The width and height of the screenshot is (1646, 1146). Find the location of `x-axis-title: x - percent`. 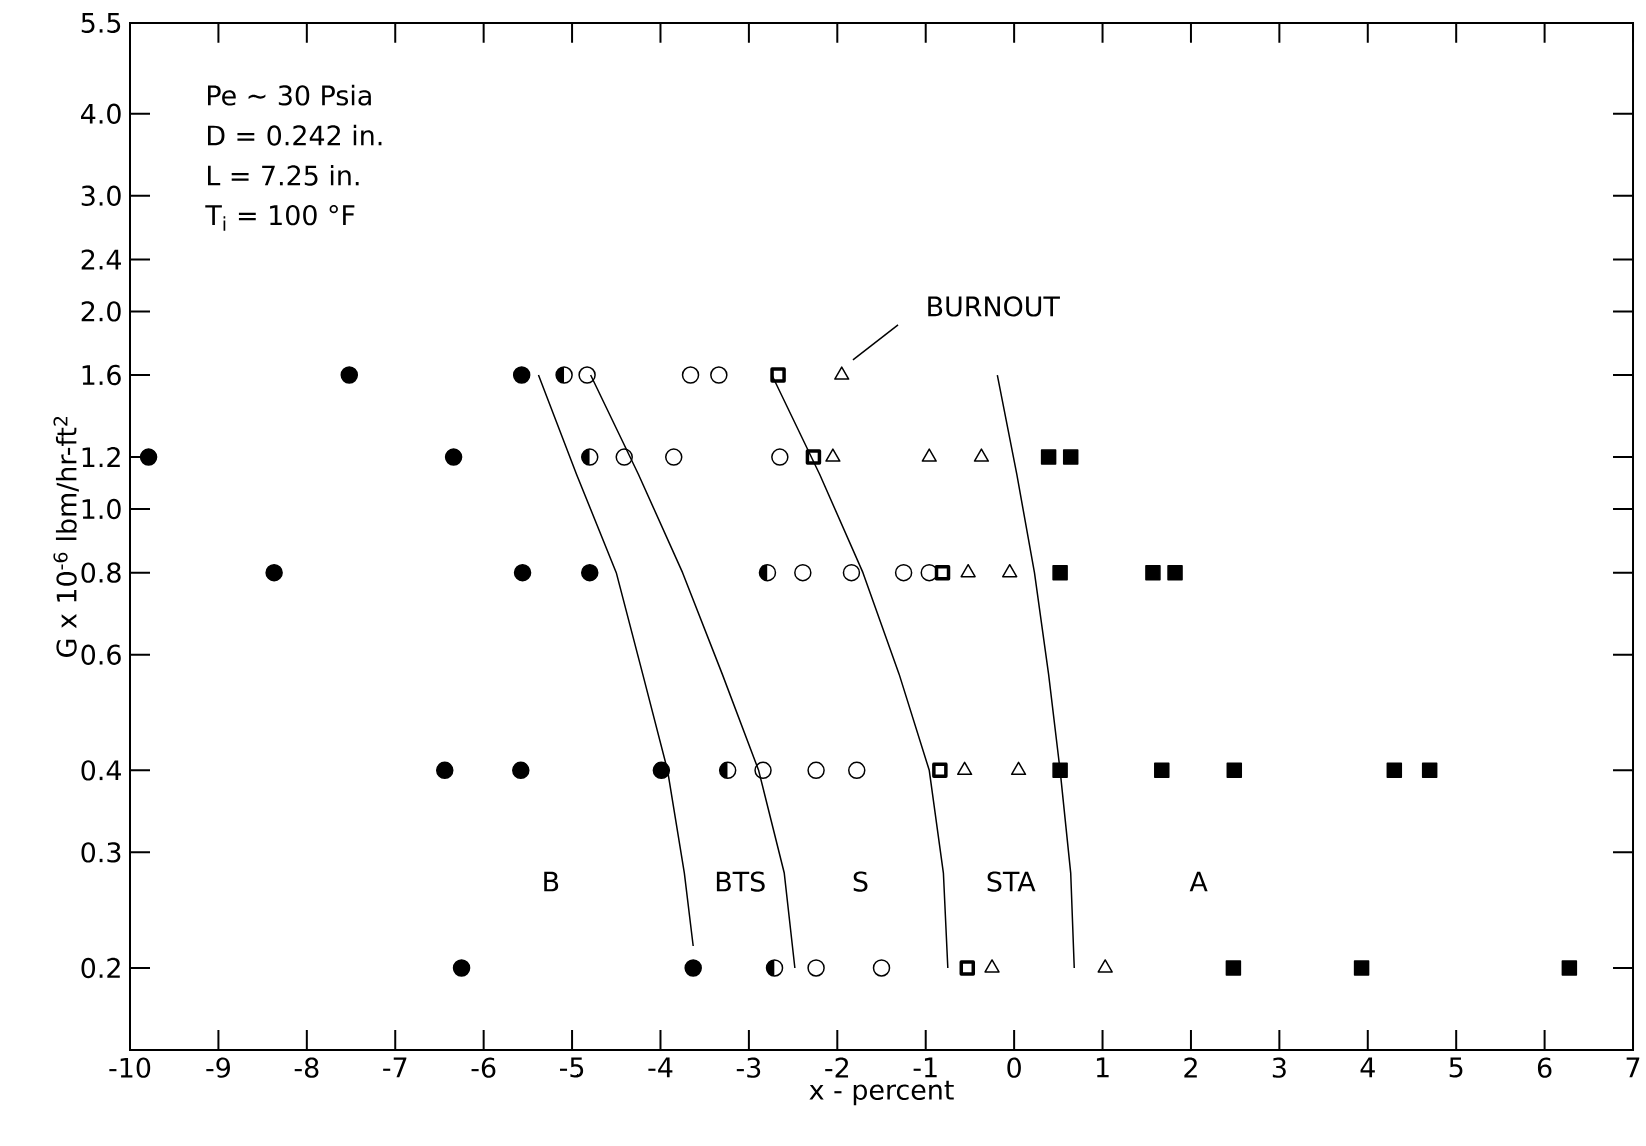

x-axis-title: x - percent is located at coordinates (881, 1093).